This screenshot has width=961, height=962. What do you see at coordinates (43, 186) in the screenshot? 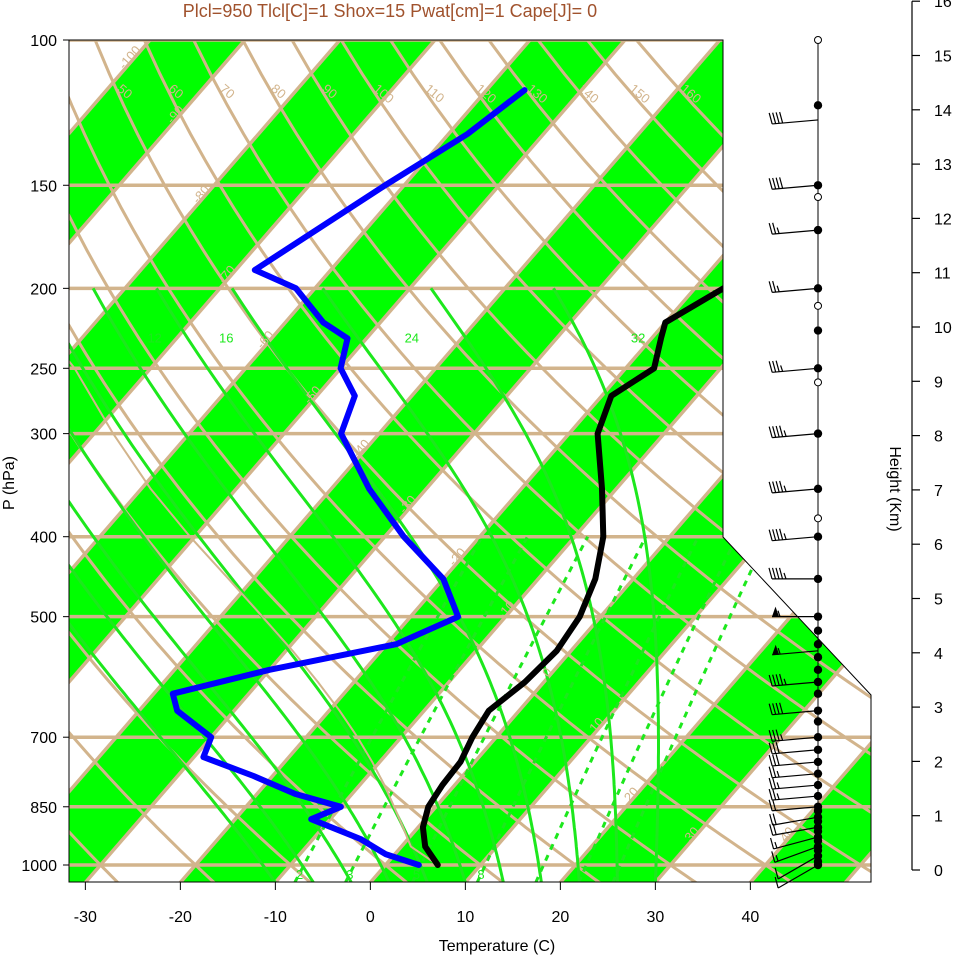
I see `pressure-tick-label: 150` at bounding box center [43, 186].